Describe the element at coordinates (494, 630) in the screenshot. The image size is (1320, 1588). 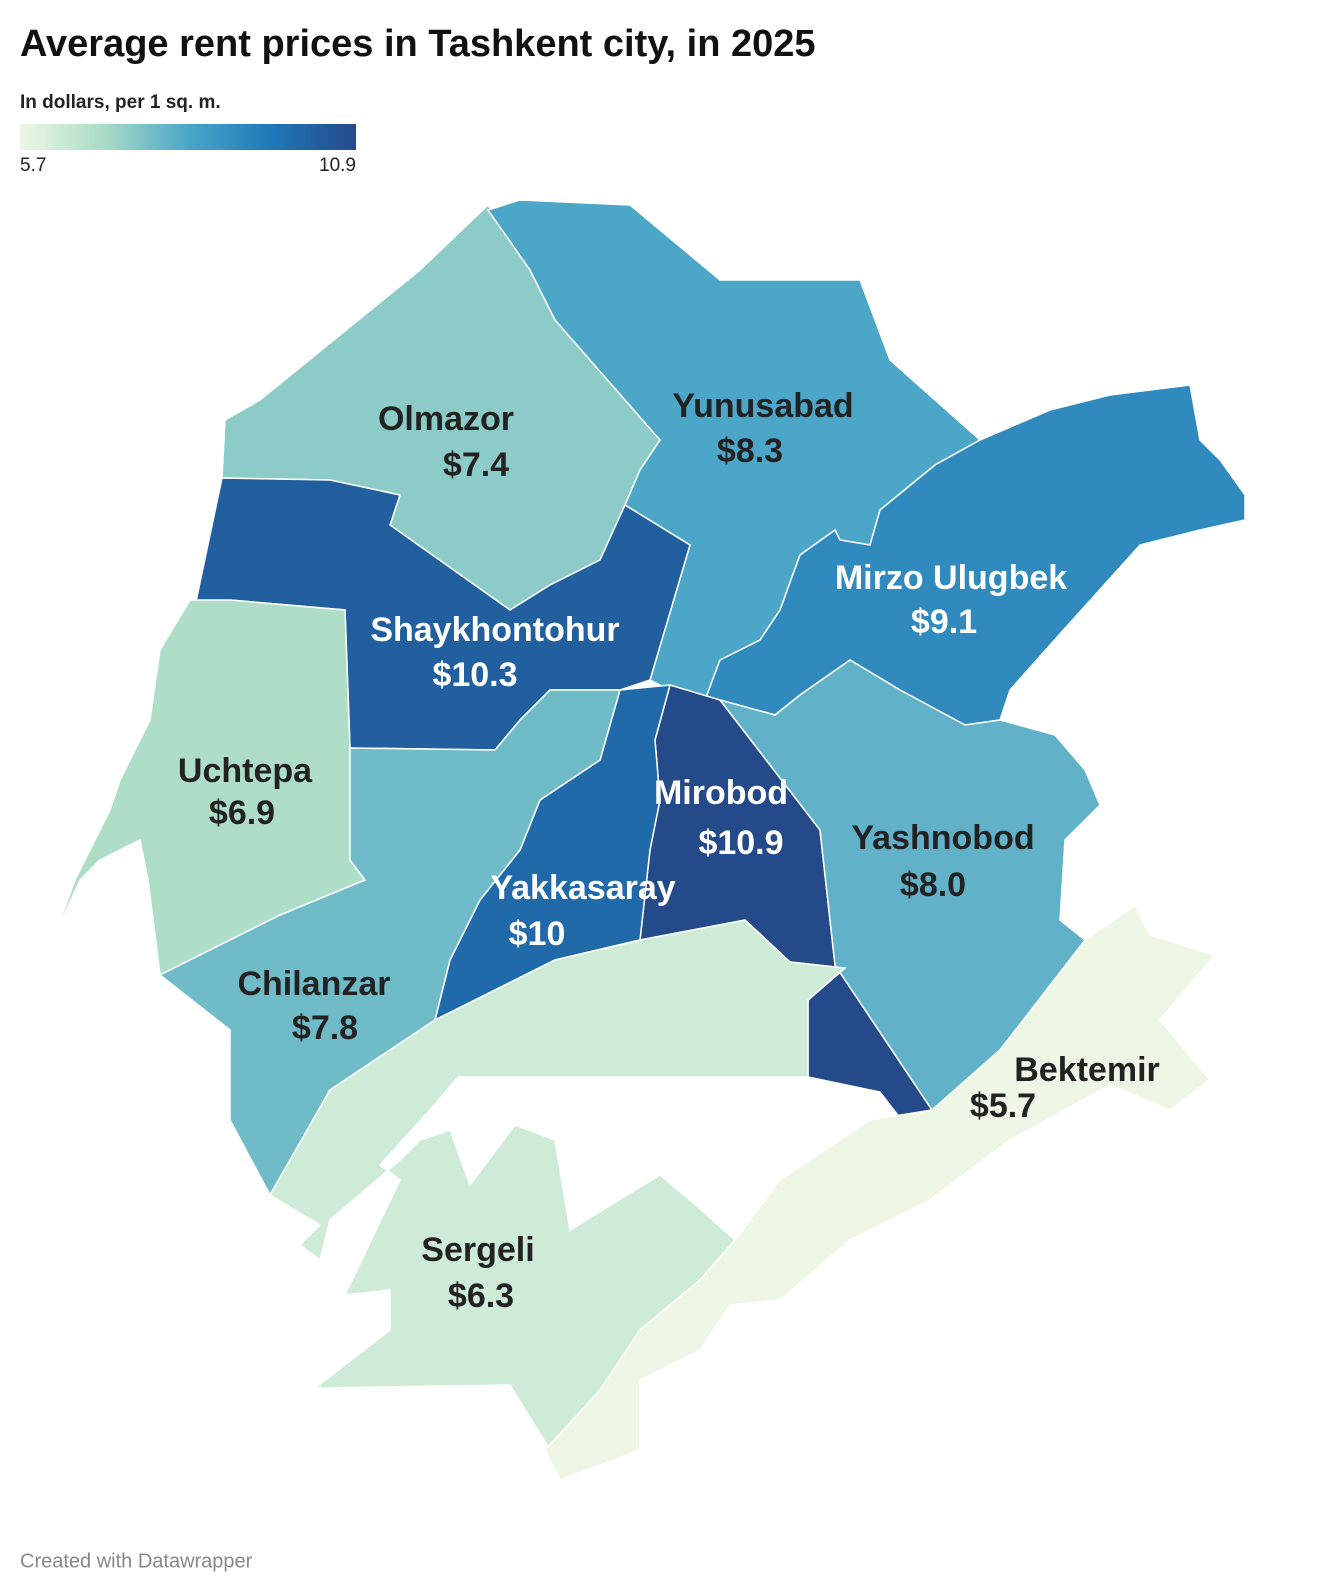
I see `district-name: Shaykhontohur` at that location.